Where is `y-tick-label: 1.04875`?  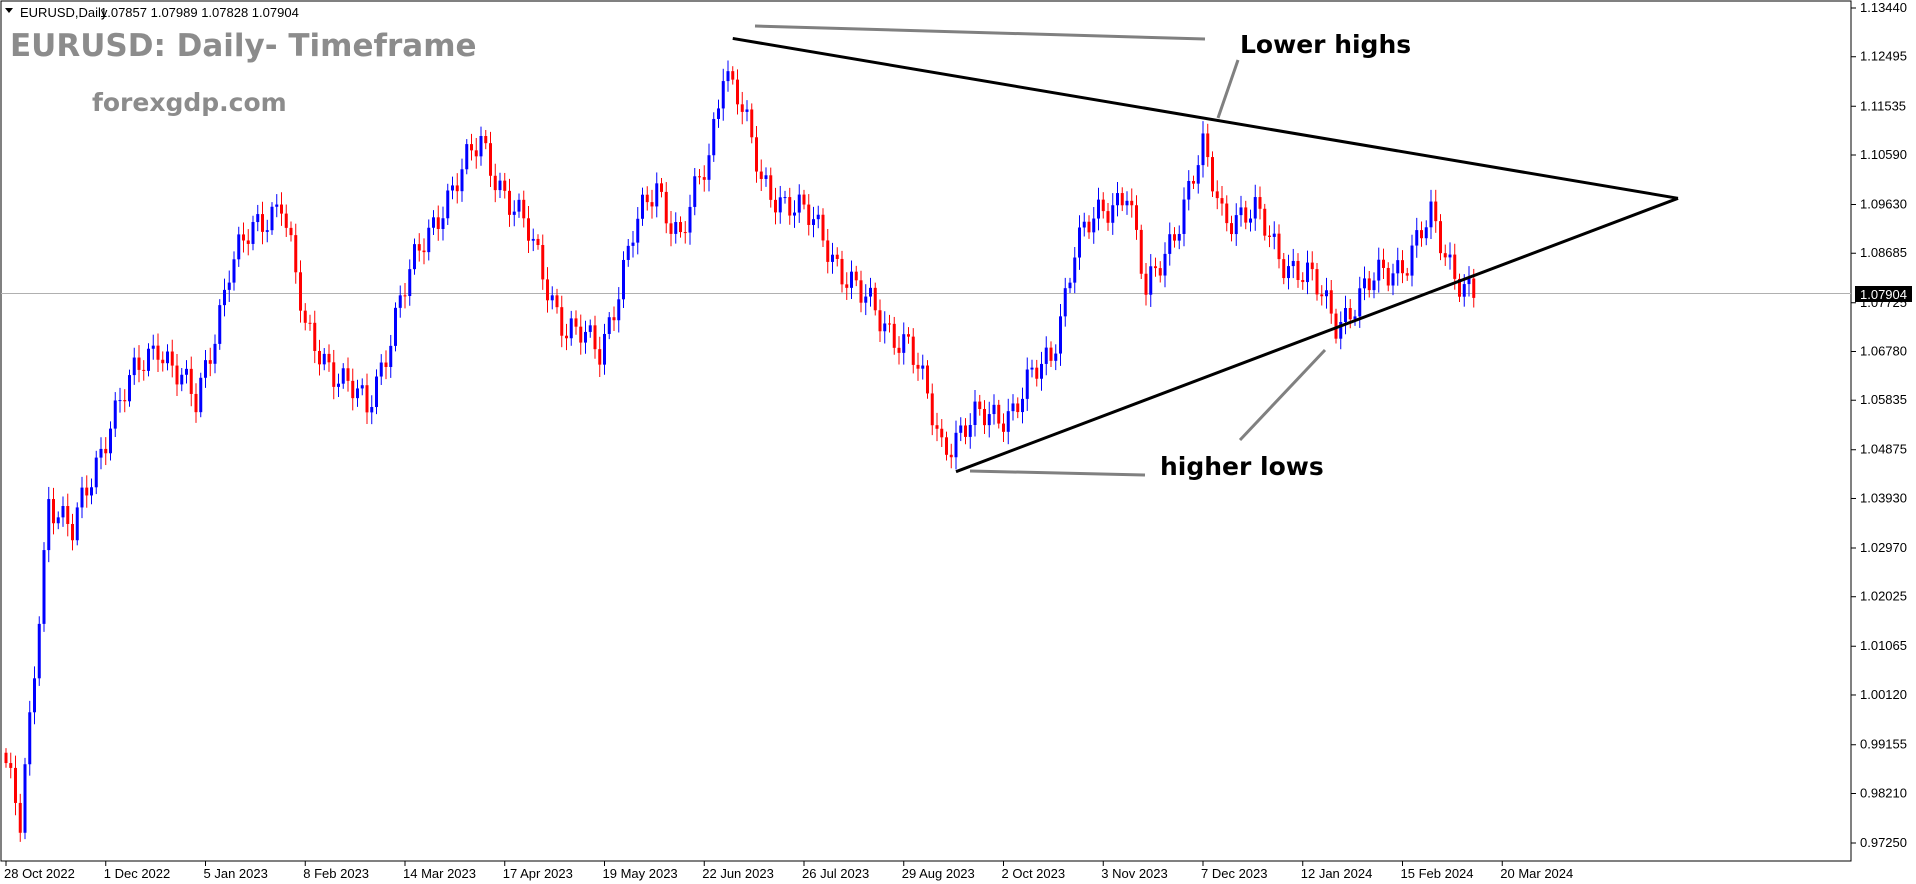 y-tick-label: 1.04875 is located at coordinates (1883, 449).